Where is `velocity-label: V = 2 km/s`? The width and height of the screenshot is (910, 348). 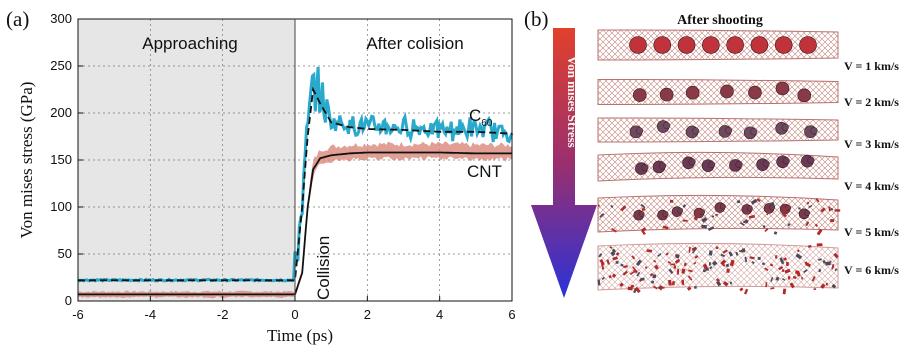
velocity-label: V = 2 km/s is located at coordinates (871, 102).